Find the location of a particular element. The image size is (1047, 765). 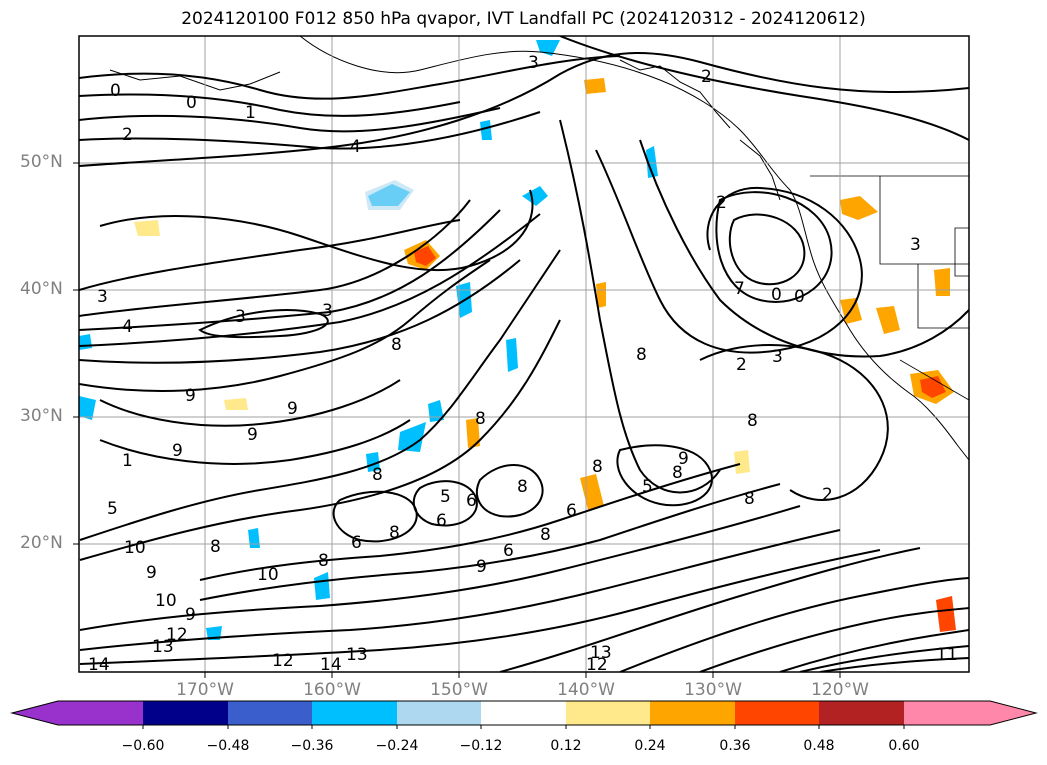

lon-label: 160°W is located at coordinates (332, 690).